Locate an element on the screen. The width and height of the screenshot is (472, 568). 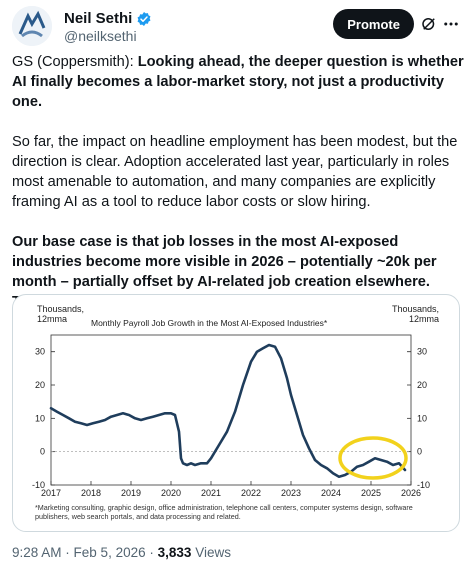
x-tick-label: 2024 is located at coordinates (331, 493).